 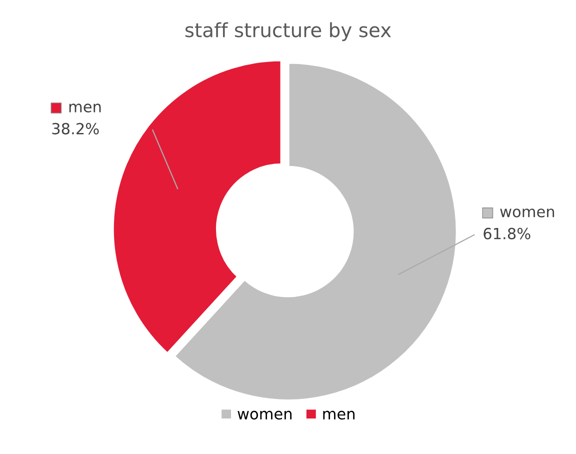 I want to click on category-label: women, so click(x=527, y=213).